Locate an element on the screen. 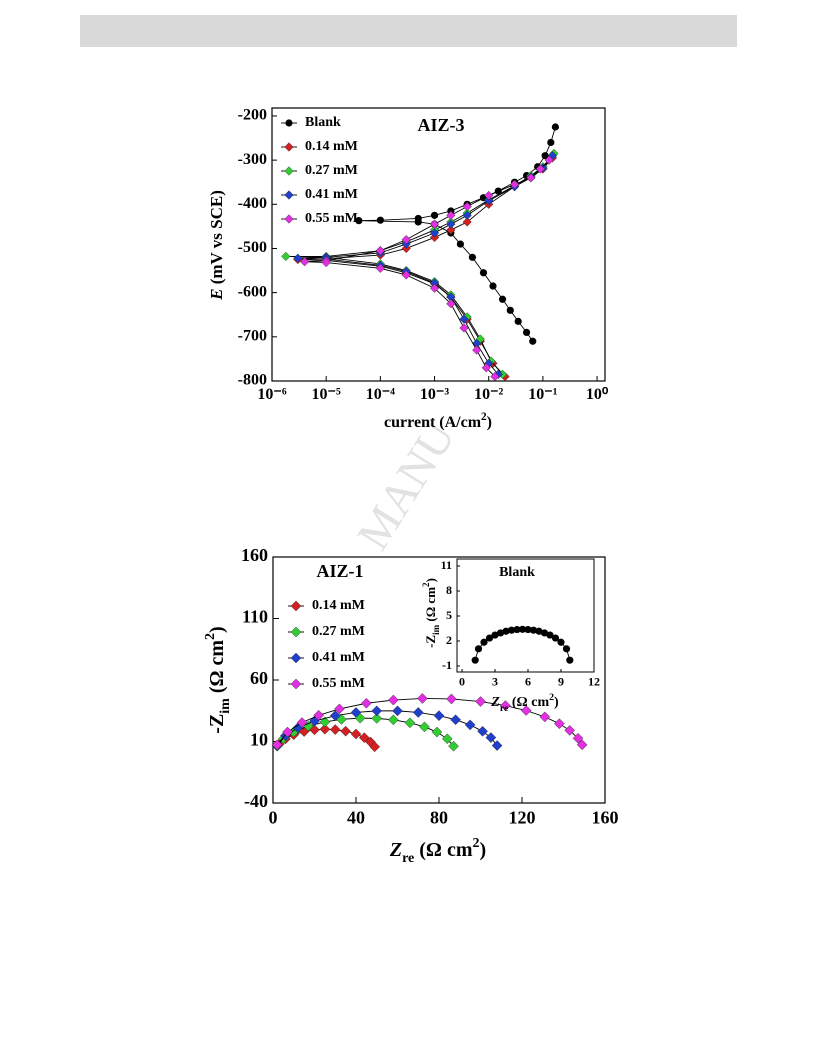 This screenshot has width=816, height=1056. axis-label-part: Z is located at coordinates (395, 850).